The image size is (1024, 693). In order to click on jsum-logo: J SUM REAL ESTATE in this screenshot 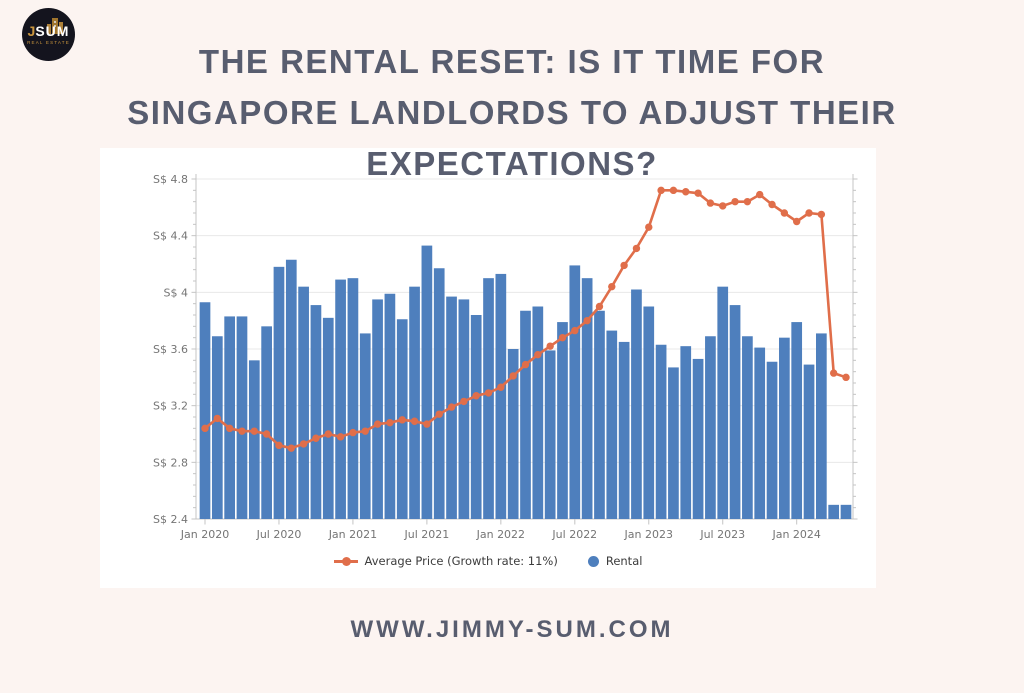, I will do `click(48, 34)`.